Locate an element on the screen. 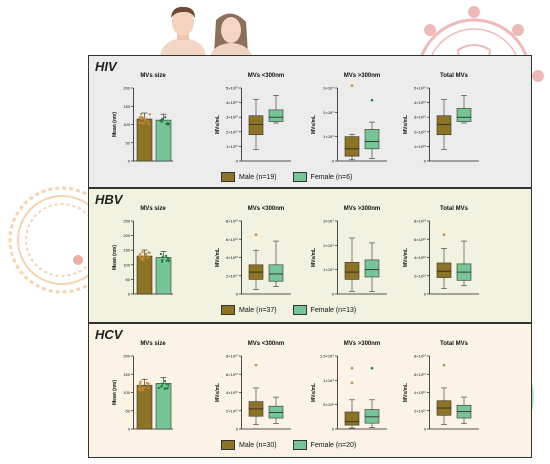 The width and height of the screenshot is (550, 464). bar-female is located at coordinates (163, 140).